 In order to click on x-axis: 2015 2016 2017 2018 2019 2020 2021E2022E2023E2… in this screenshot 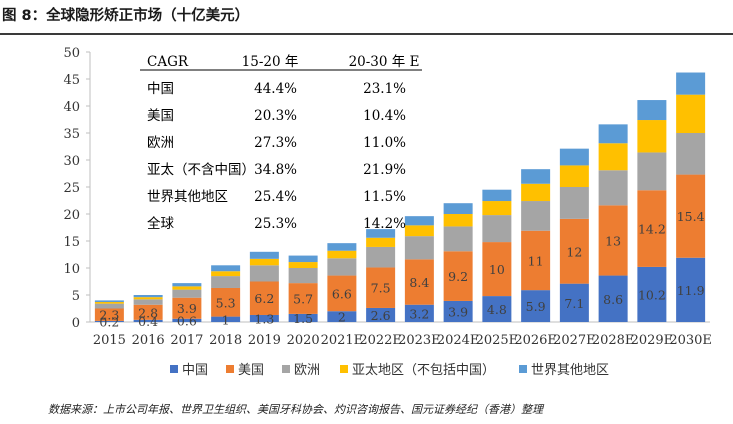, I will do `click(401, 334)`.